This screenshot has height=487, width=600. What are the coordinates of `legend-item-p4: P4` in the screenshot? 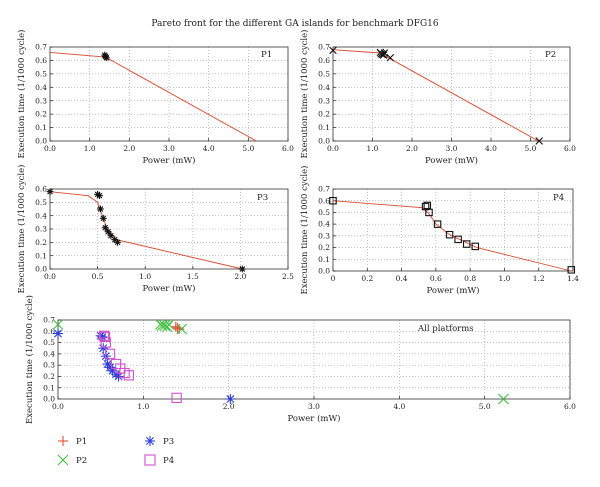 It's located at (159, 460).